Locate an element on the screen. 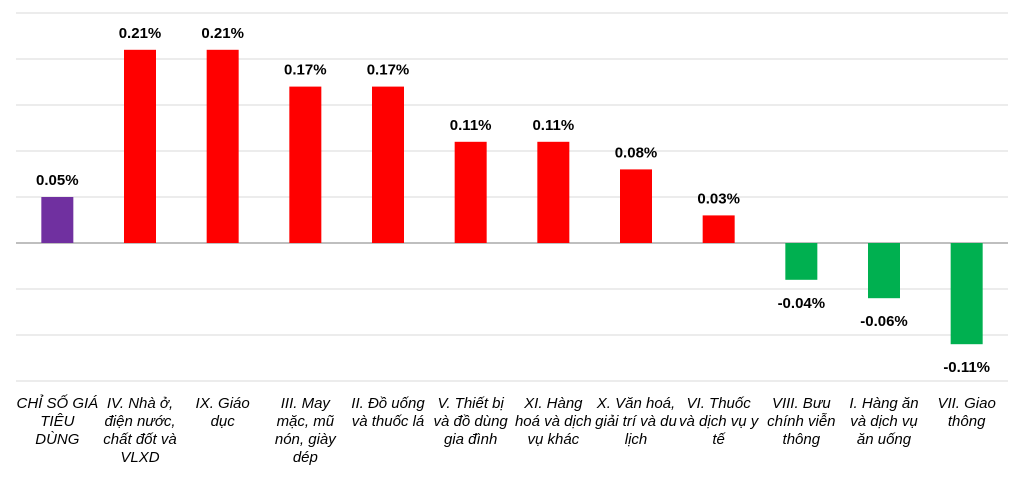 The width and height of the screenshot is (1024, 499). value-label: 0.05% is located at coordinates (57, 180).